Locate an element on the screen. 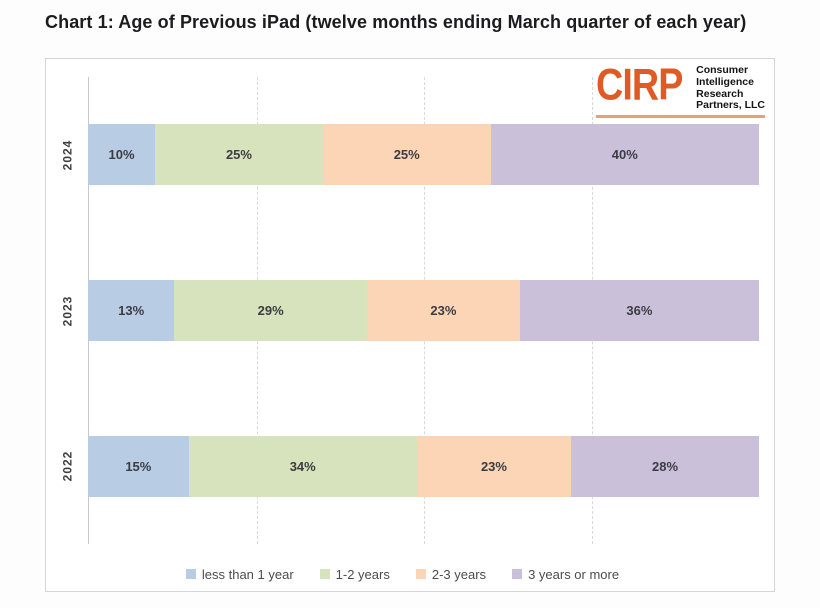 This screenshot has width=820, height=608. cirp-logo-line: Research is located at coordinates (720, 93).